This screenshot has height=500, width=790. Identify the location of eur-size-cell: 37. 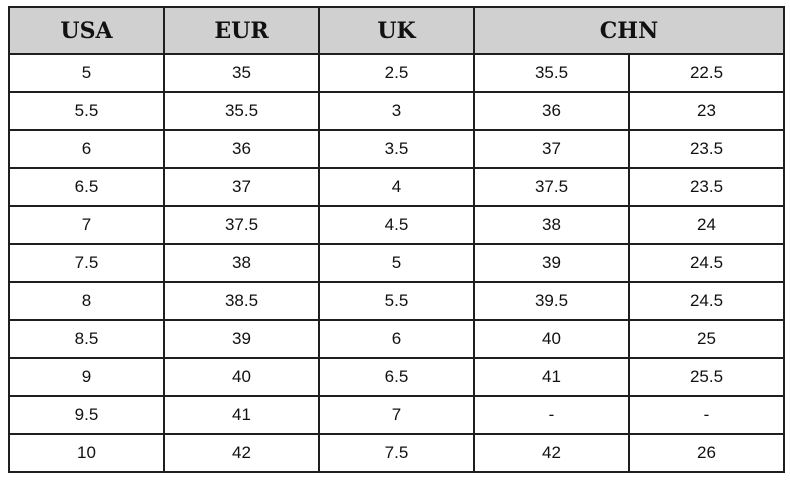
(241, 187).